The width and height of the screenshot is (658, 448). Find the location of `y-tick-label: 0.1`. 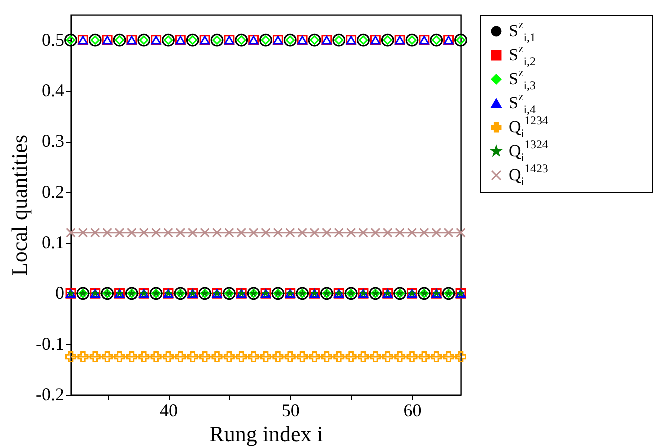

y-tick-label: 0.1 is located at coordinates (53, 242).